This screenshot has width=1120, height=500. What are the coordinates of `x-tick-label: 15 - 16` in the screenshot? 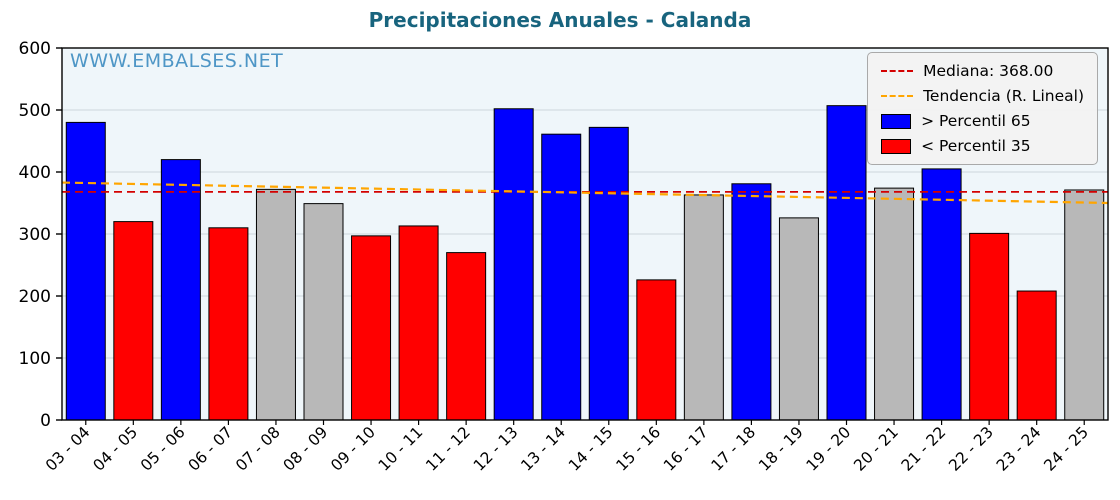 It's located at (639, 449).